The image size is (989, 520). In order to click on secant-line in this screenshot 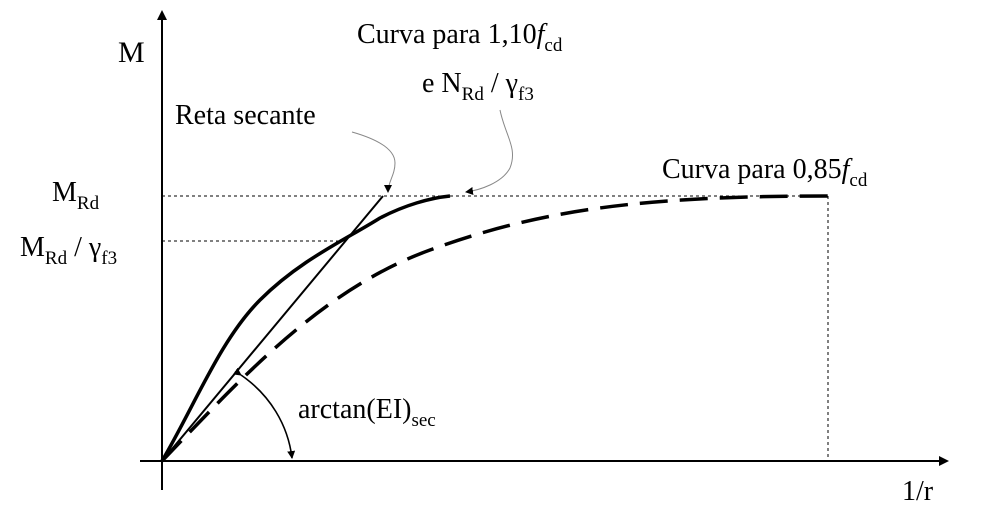, I will do `click(272, 328)`.